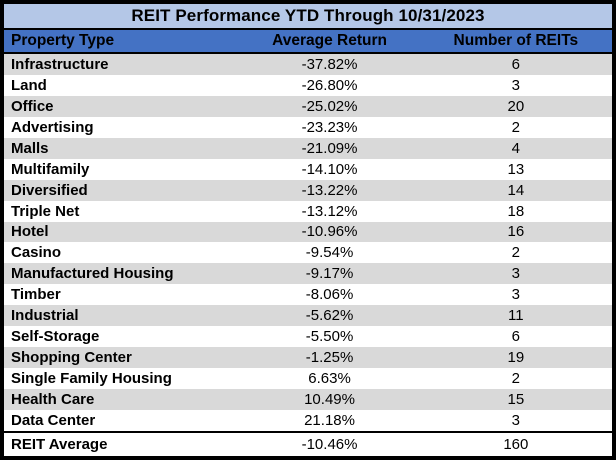  Describe the element at coordinates (60, 64) in the screenshot. I see `property-type-cell: Infrastructure` at that location.